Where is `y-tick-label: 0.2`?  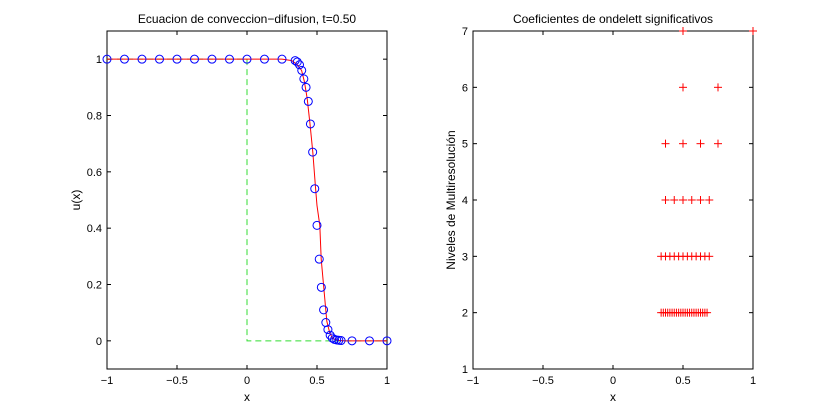
y-tick-label: 0.2 is located at coordinates (94, 286).